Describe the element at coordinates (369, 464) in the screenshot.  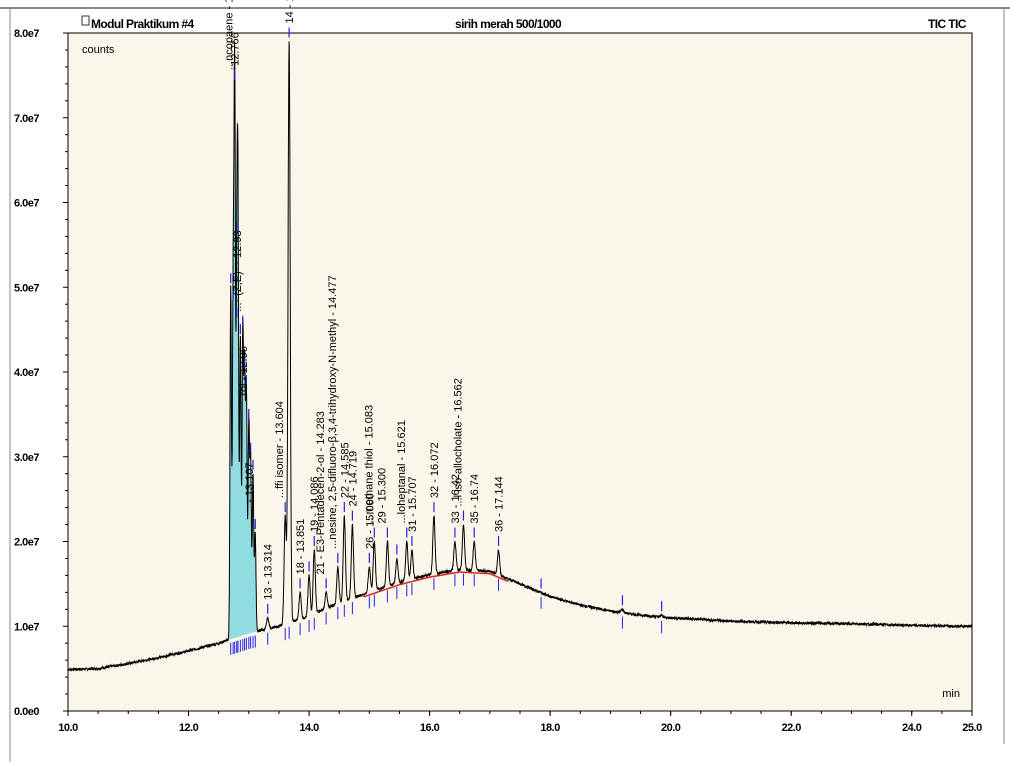
I see `compound-annotation: ...methane thiol - 15.083` at that location.